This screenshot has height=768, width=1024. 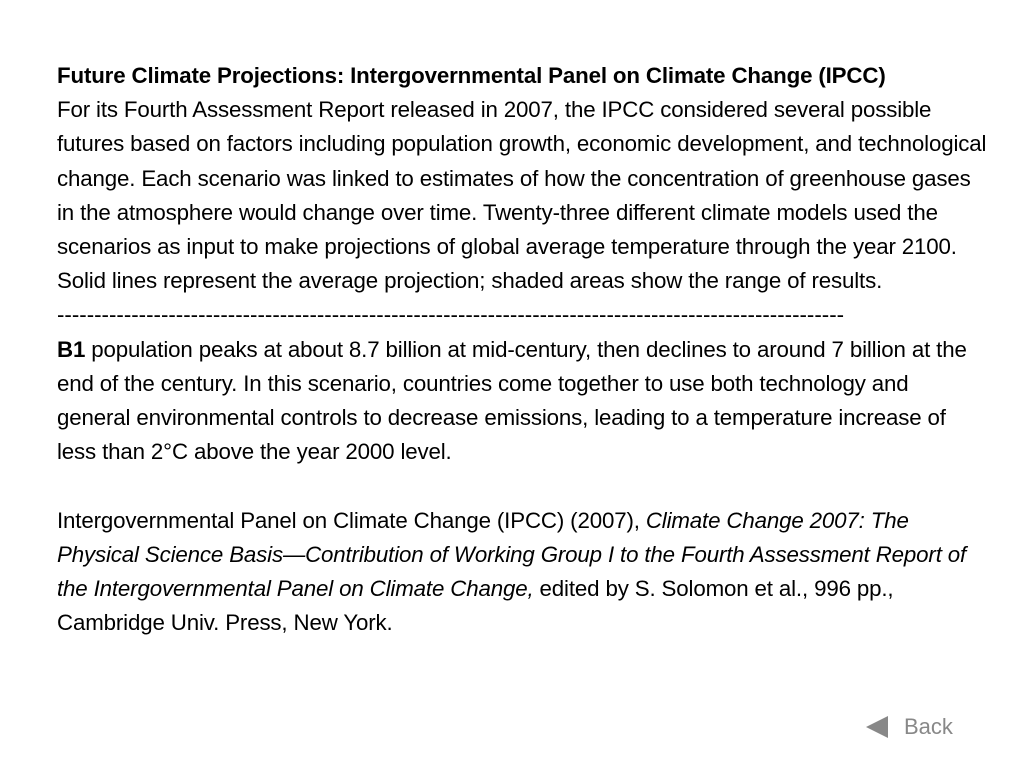 I want to click on scenario-label: B1, so click(x=71, y=349).